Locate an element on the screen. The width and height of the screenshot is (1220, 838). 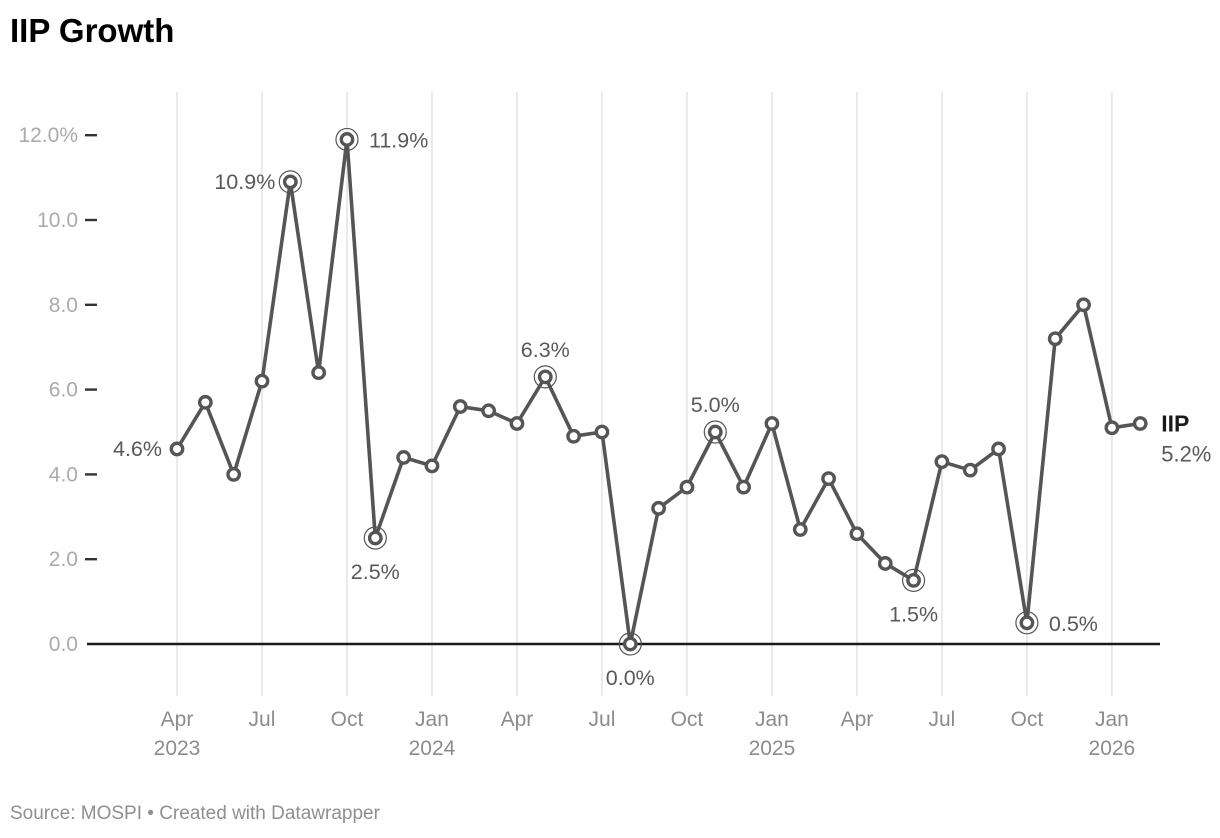
data-label: 1.5% is located at coordinates (913, 614).